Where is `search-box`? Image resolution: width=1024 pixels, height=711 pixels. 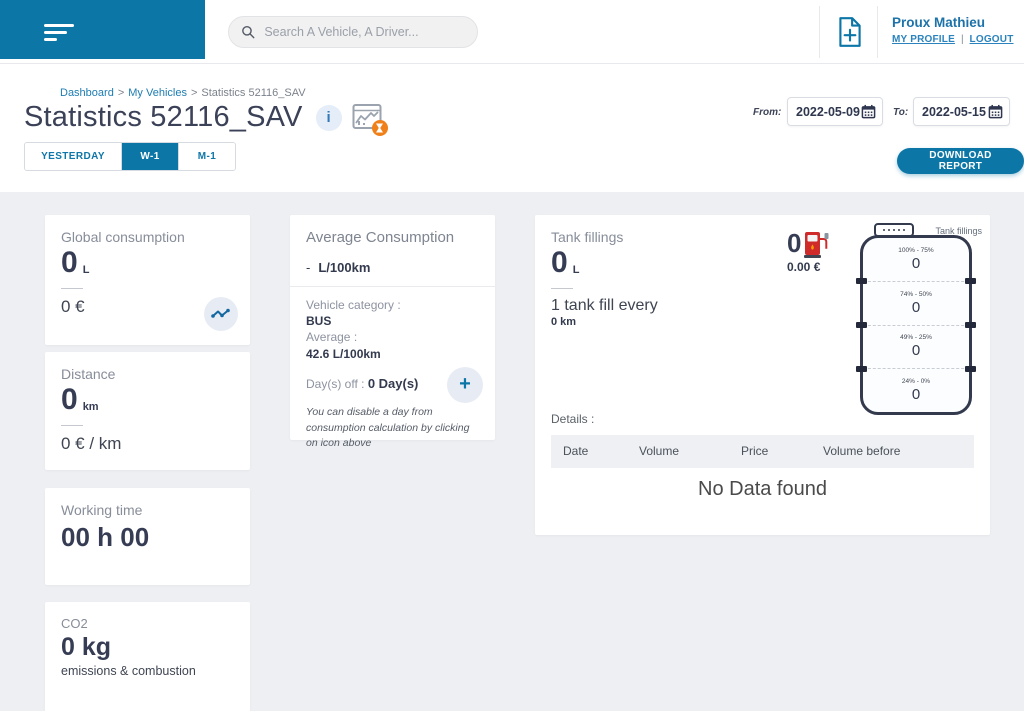 search-box is located at coordinates (353, 32).